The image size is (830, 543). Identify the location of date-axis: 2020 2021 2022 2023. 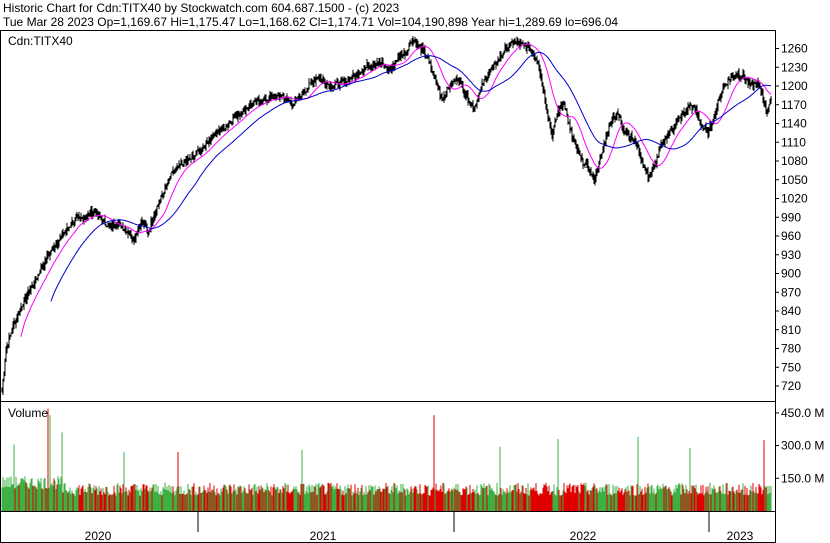
(419, 527).